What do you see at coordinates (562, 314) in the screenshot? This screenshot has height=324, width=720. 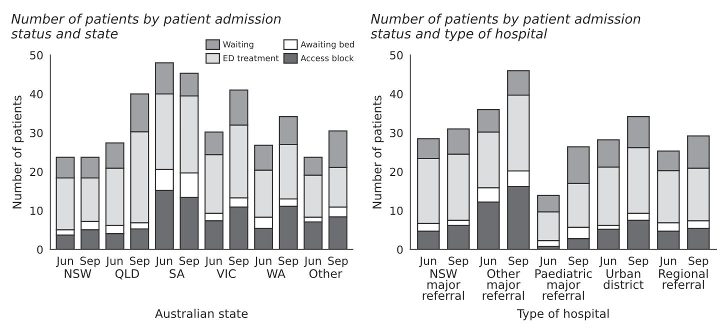 I see `x-axis-title: Type of hospital` at bounding box center [562, 314].